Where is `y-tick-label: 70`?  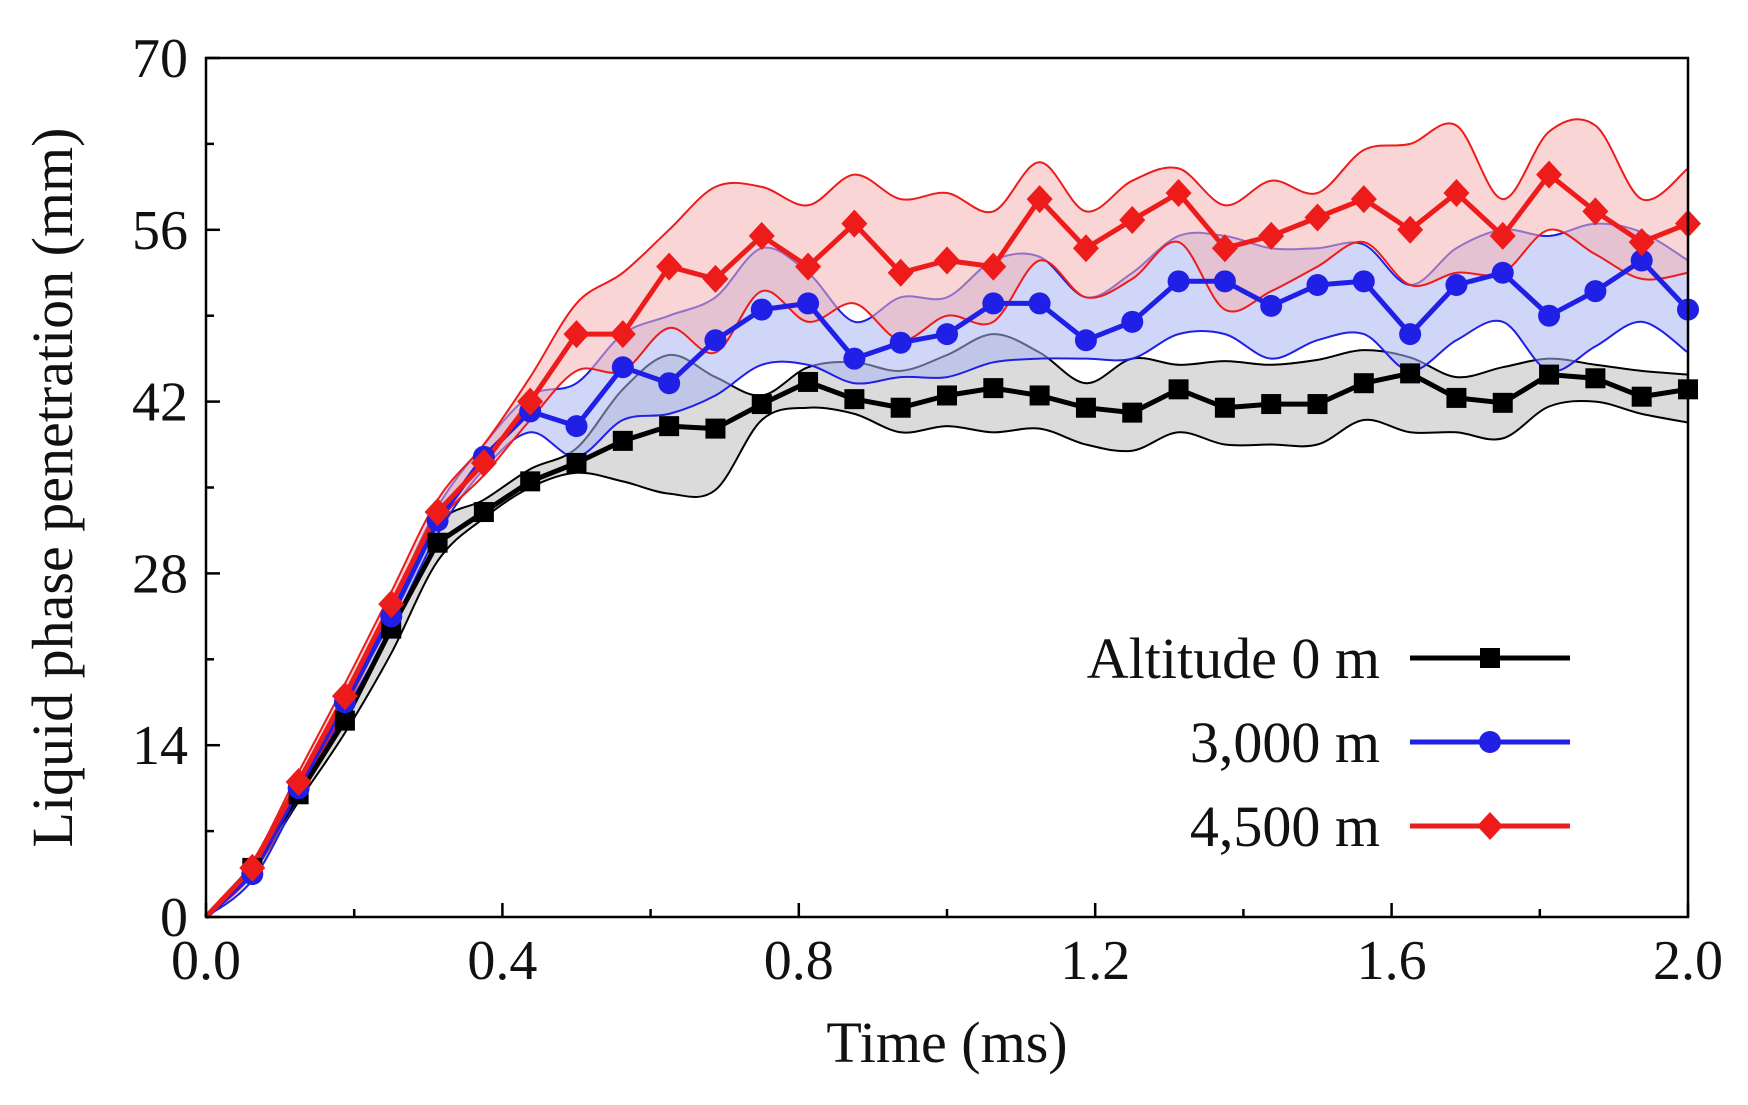 y-tick-label: 70 is located at coordinates (160, 59).